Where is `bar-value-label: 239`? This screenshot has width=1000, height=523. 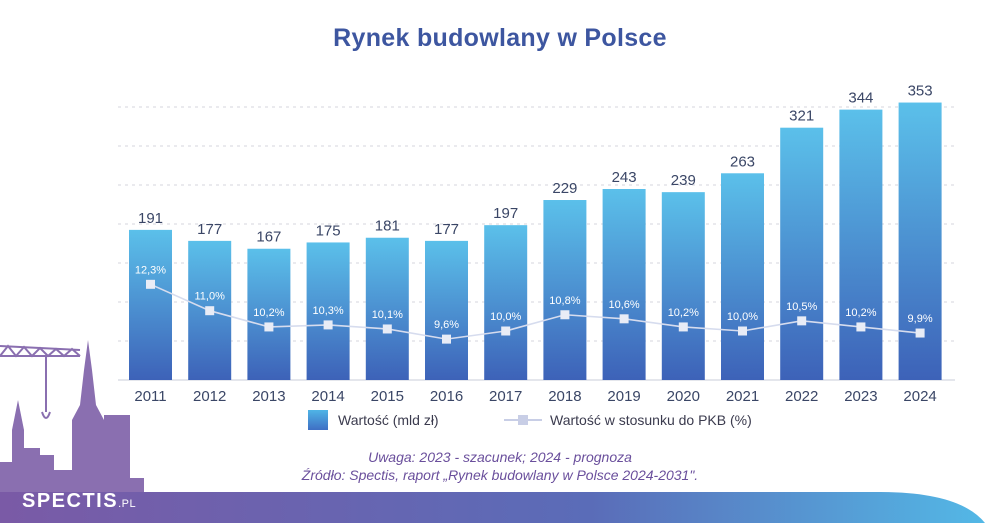 bar-value-label: 239 is located at coordinates (683, 180).